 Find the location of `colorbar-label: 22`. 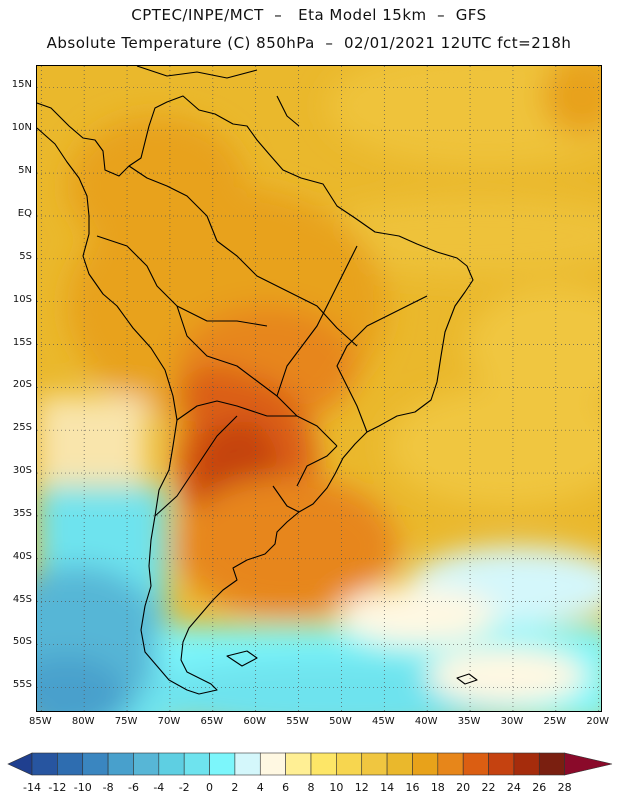

colorbar-label: 22 is located at coordinates (488, 787).